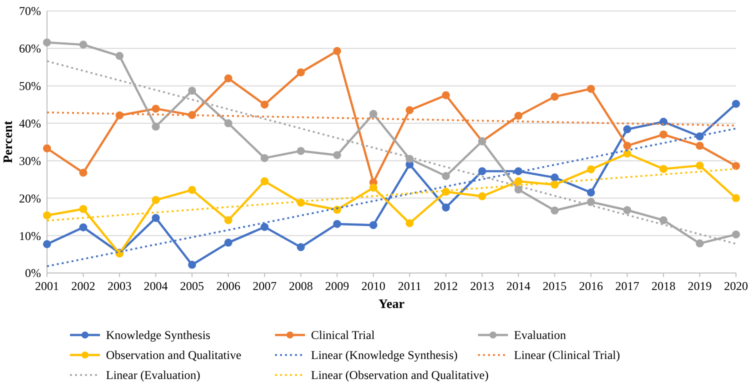 The width and height of the screenshot is (749, 388). I want to click on legend-label: Linear (Evaluation), so click(153, 375).